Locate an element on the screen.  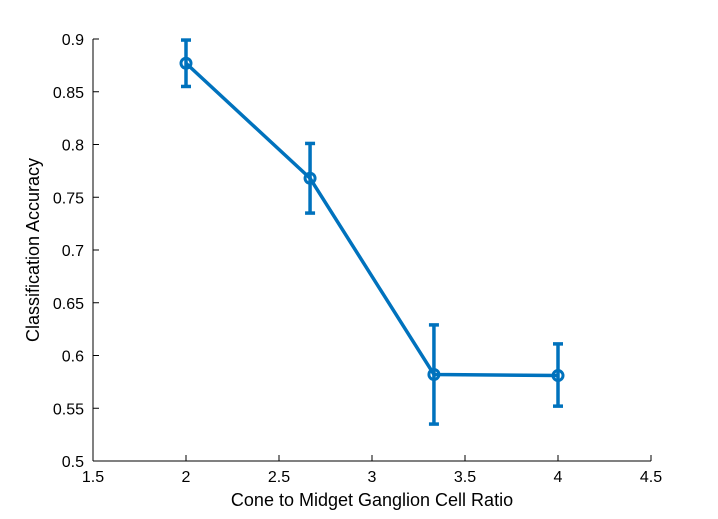
x-tick-label: 4 is located at coordinates (558, 477).